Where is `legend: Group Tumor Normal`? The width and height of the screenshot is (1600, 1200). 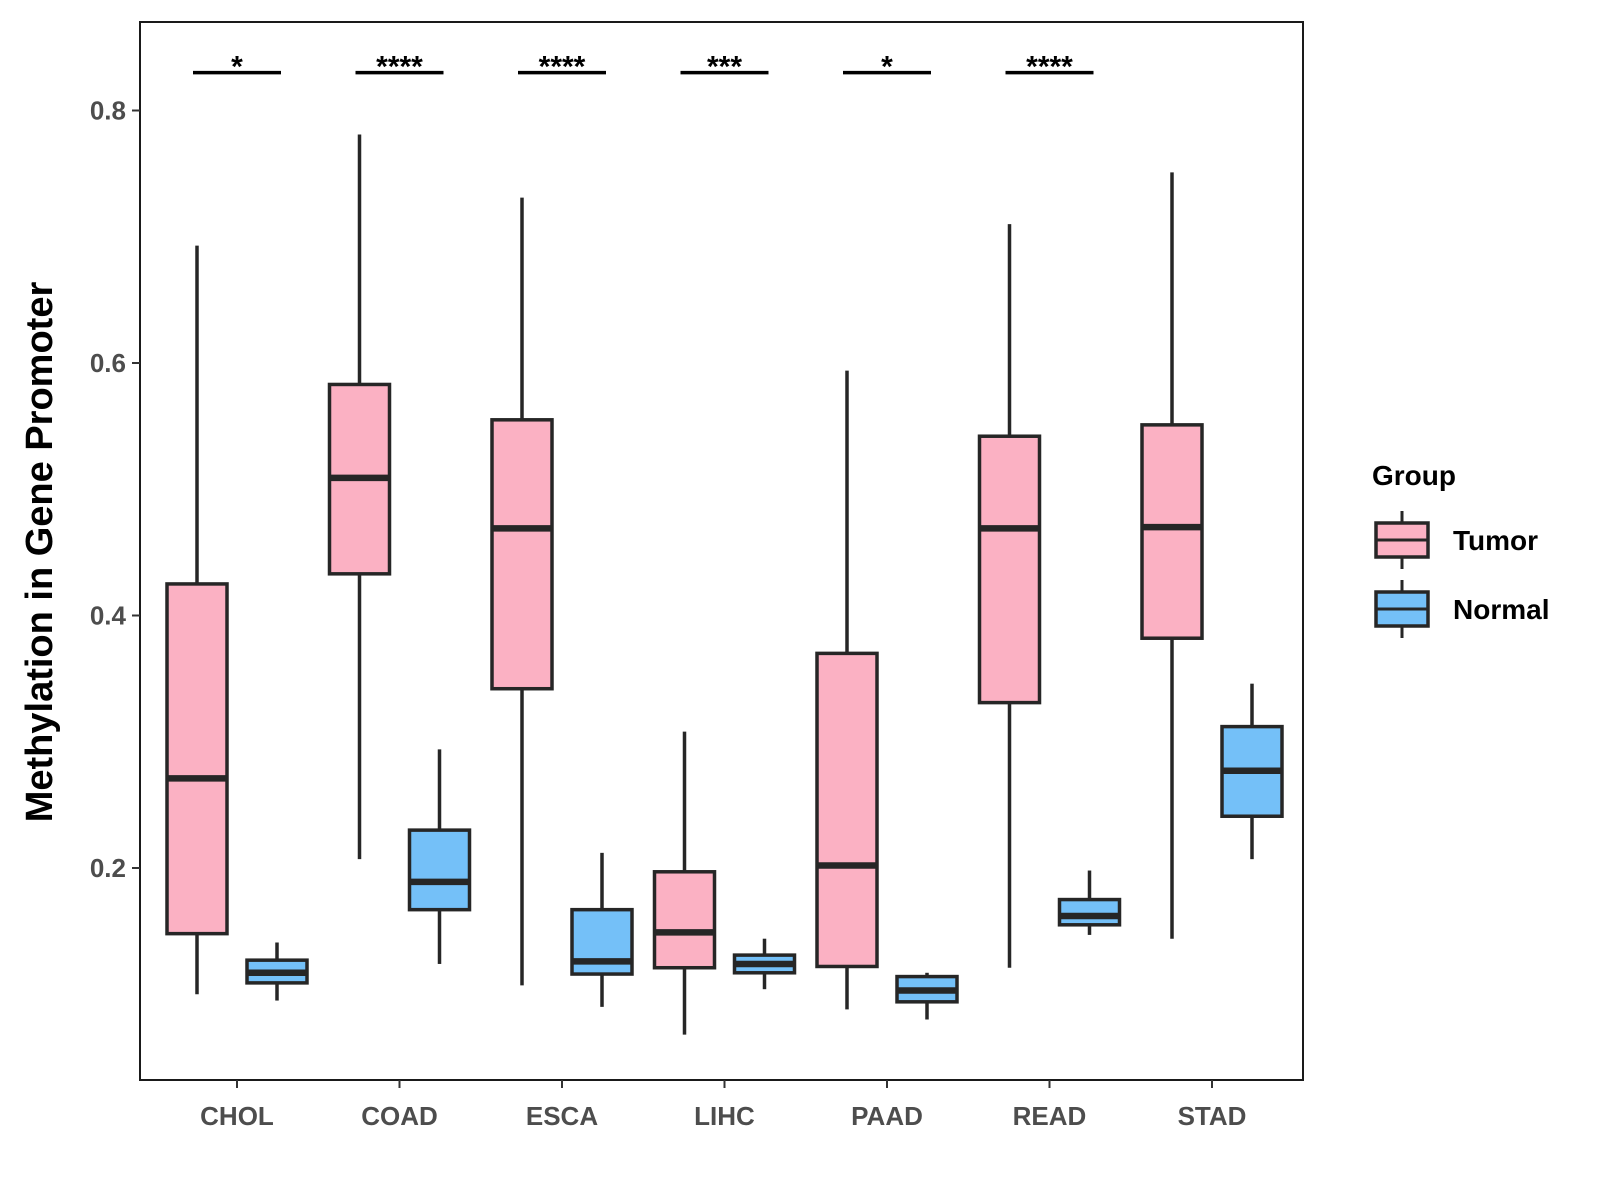
legend: Group Tumor Normal is located at coordinates (1460, 549).